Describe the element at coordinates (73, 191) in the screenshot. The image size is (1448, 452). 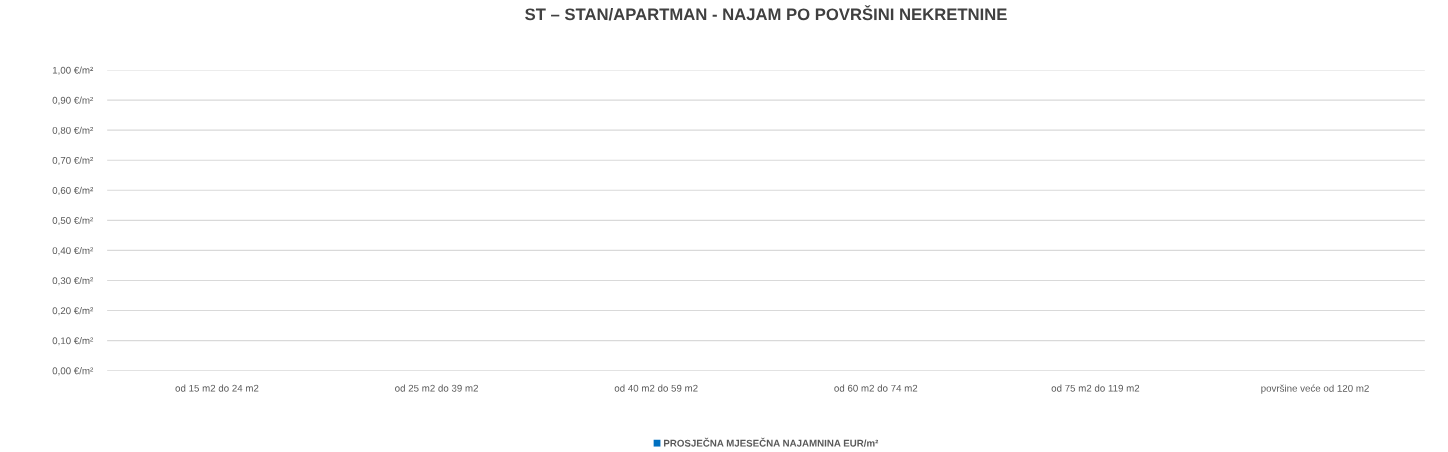
I see `y-tick-label: 0,60 €/m²` at that location.